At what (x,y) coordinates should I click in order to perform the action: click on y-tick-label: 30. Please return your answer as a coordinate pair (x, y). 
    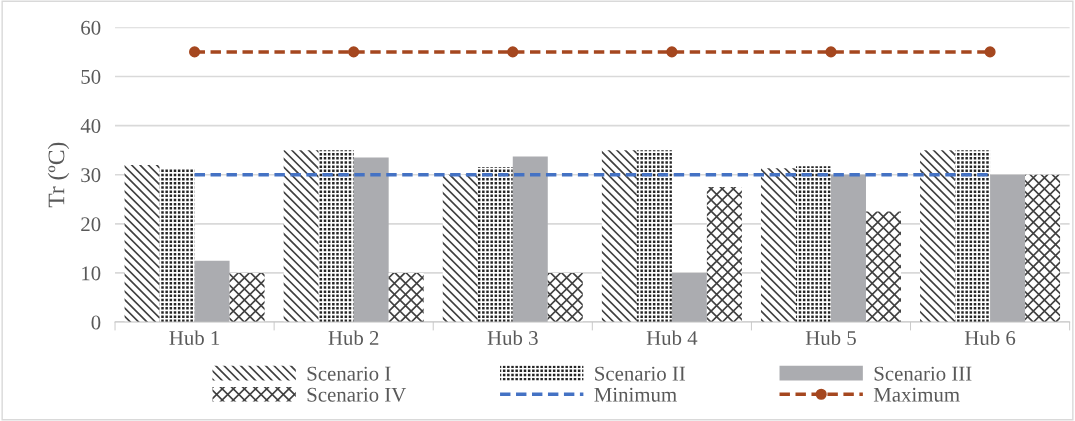
    Looking at the image, I should click on (91, 175).